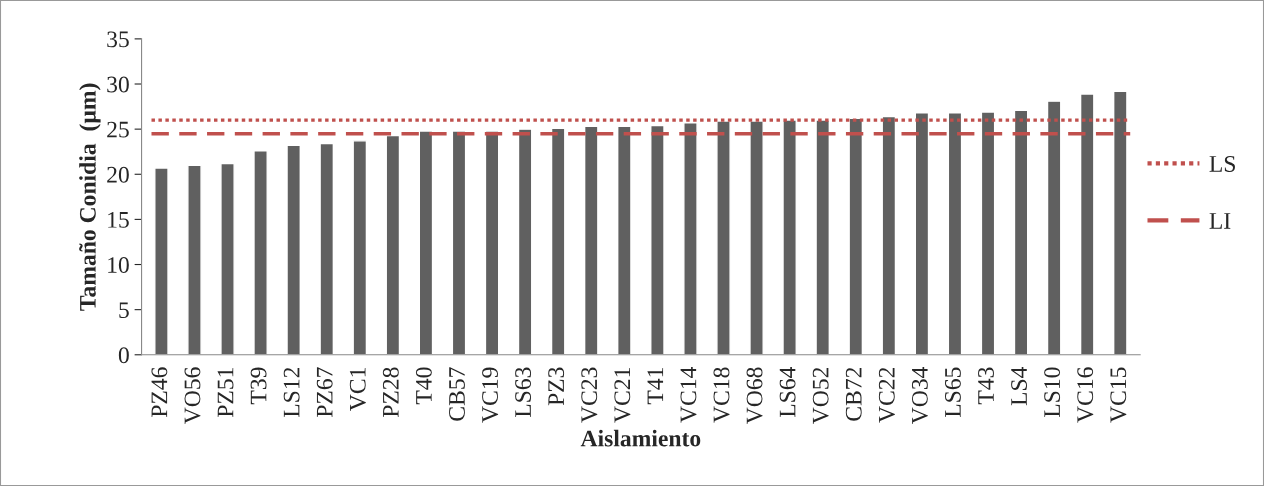 The height and width of the screenshot is (486, 1264). I want to click on legend-label: LS, so click(1222, 164).